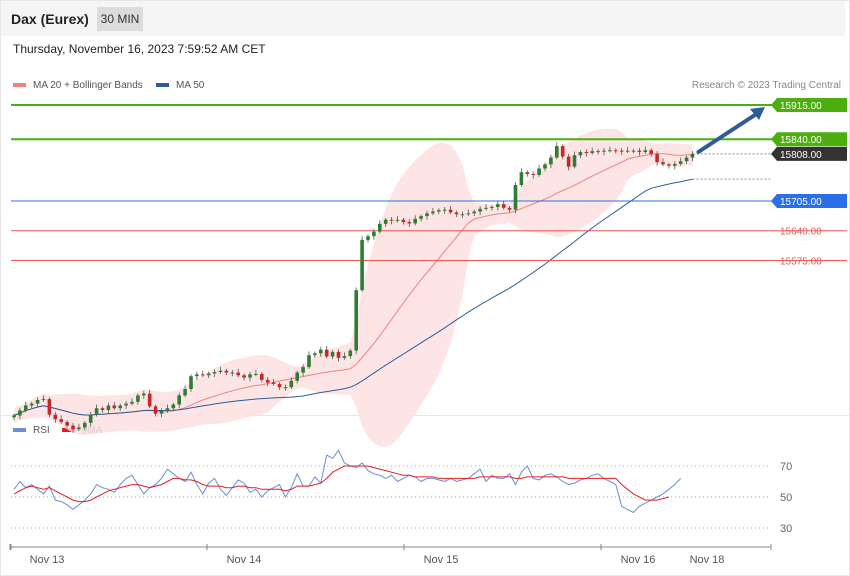 This screenshot has height=576, width=850. I want to click on legend-ma20: MA 20 + Bollinger Bands, so click(78, 85).